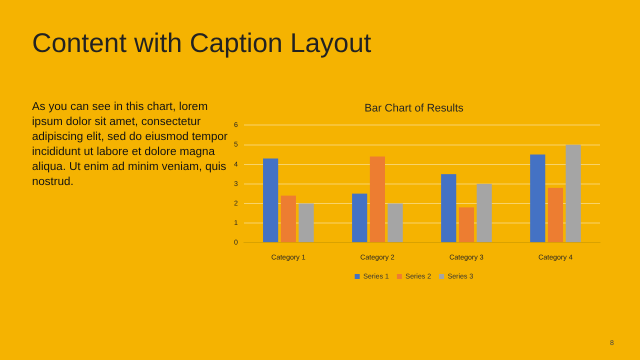 The height and width of the screenshot is (360, 640). I want to click on chart-title: Bar Chart of Results, so click(414, 108).